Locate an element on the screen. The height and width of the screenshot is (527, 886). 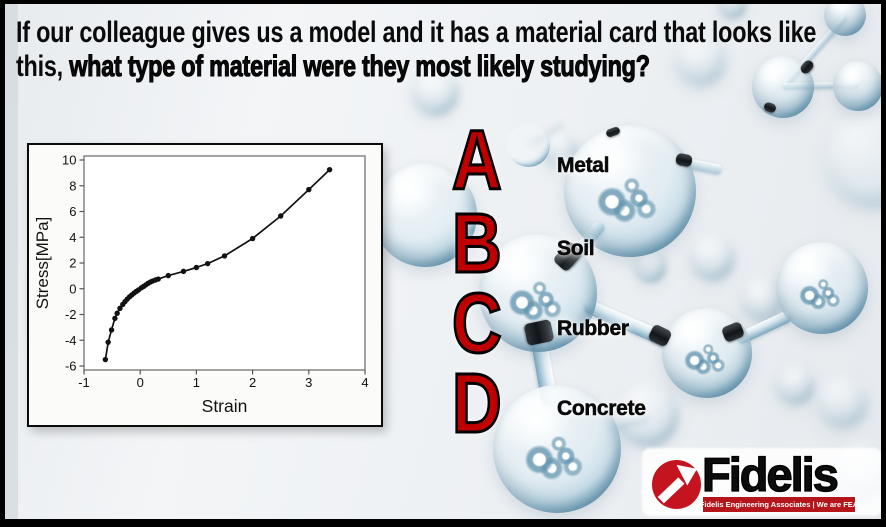
slide-border-top is located at coordinates (443, 2).